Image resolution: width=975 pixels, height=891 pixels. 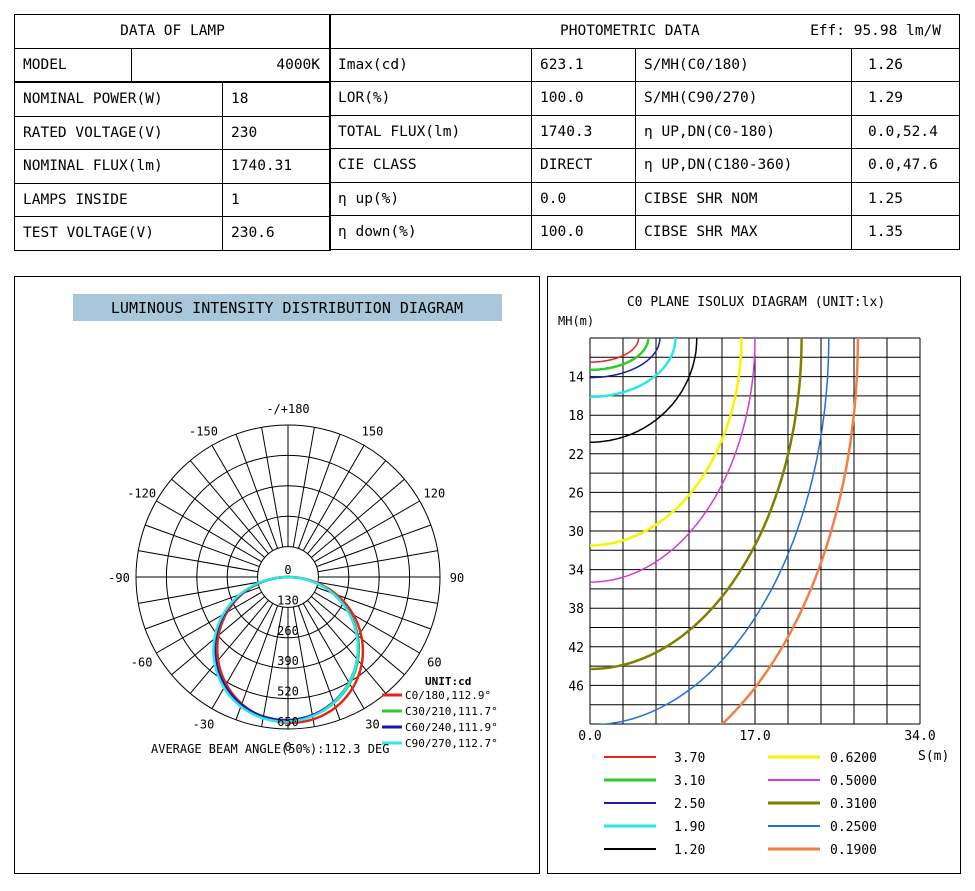 What do you see at coordinates (576, 571) in the screenshot?
I see `isolux-y-tick: 34` at bounding box center [576, 571].